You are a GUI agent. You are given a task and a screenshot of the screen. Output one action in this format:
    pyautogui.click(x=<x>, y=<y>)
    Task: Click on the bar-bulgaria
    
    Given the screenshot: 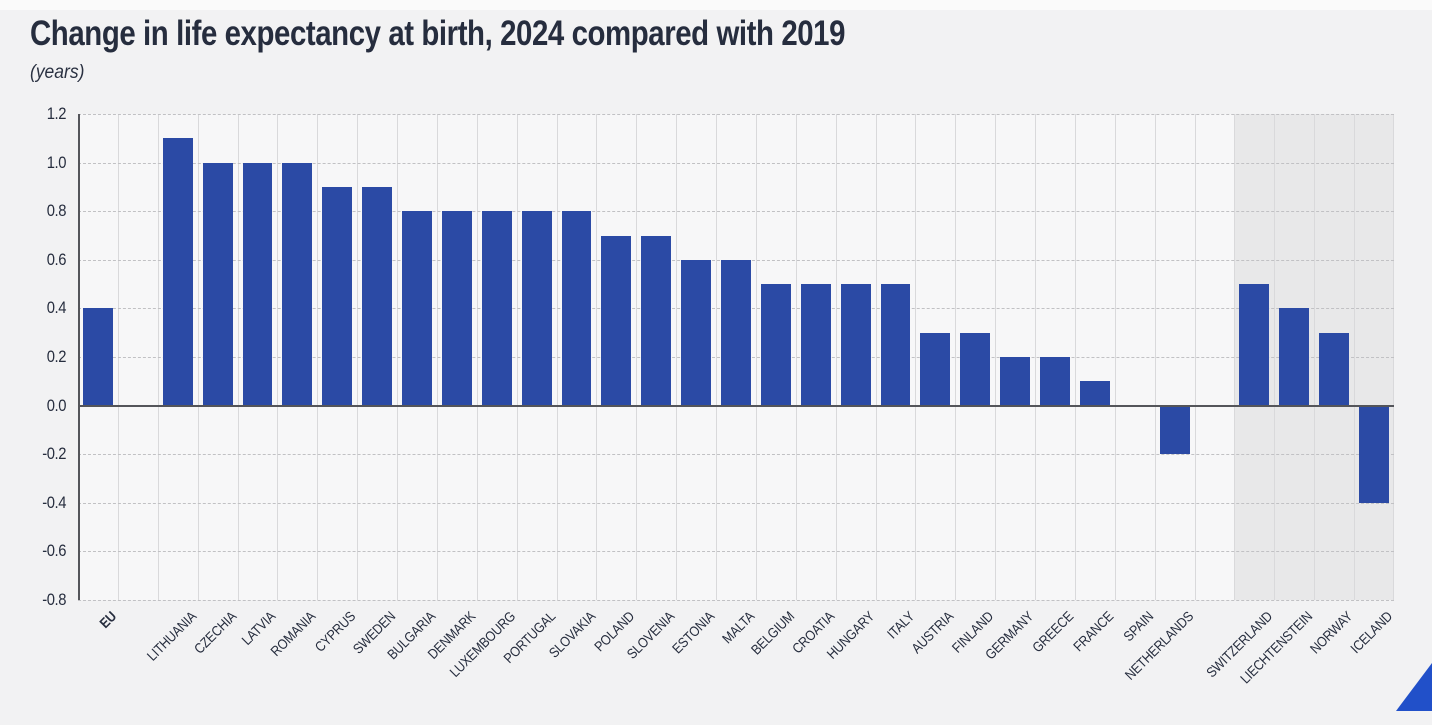 What is the action you would take?
    pyautogui.click(x=417, y=308)
    